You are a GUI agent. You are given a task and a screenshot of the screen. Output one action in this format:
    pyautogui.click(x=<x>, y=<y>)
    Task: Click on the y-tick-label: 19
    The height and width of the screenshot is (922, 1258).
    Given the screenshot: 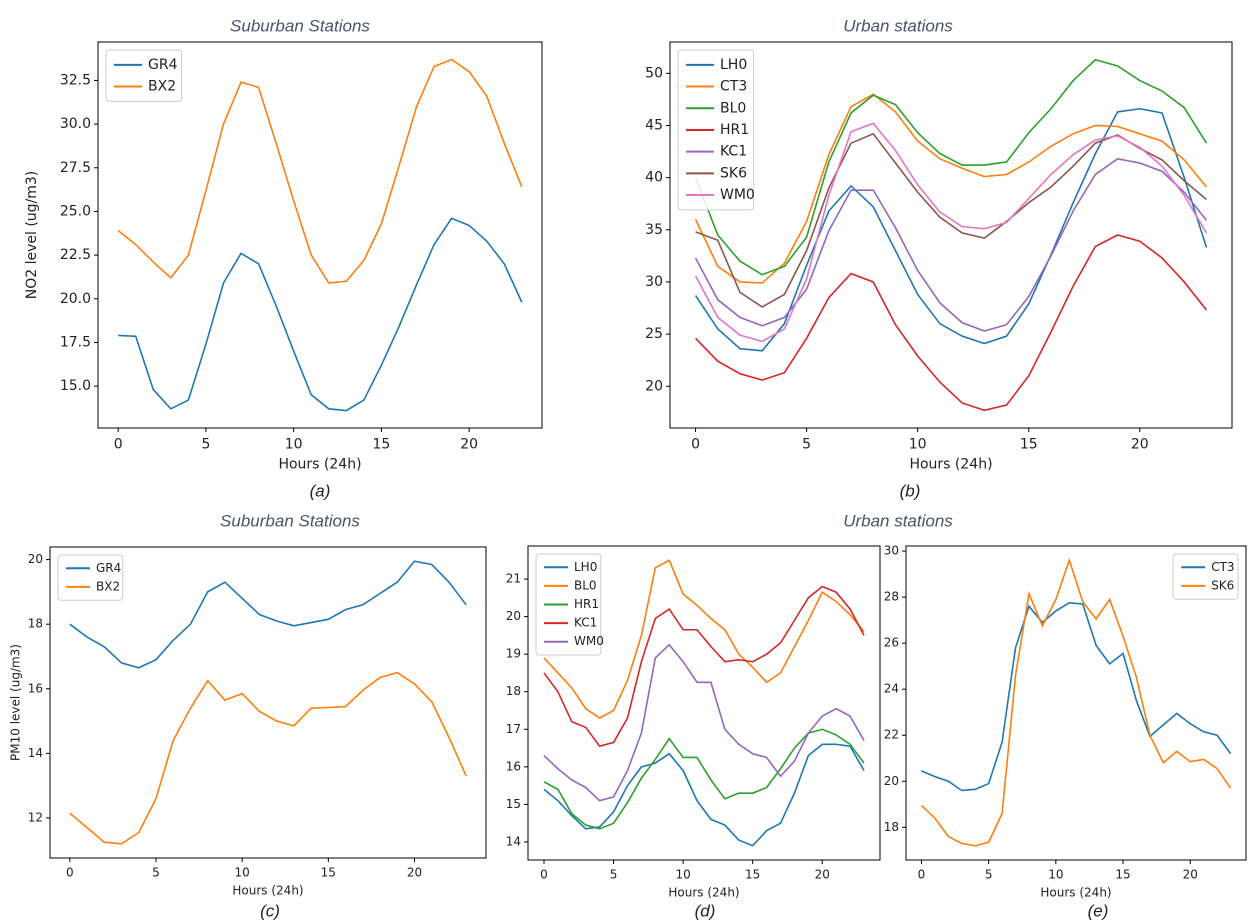 What is the action you would take?
    pyautogui.click(x=513, y=654)
    